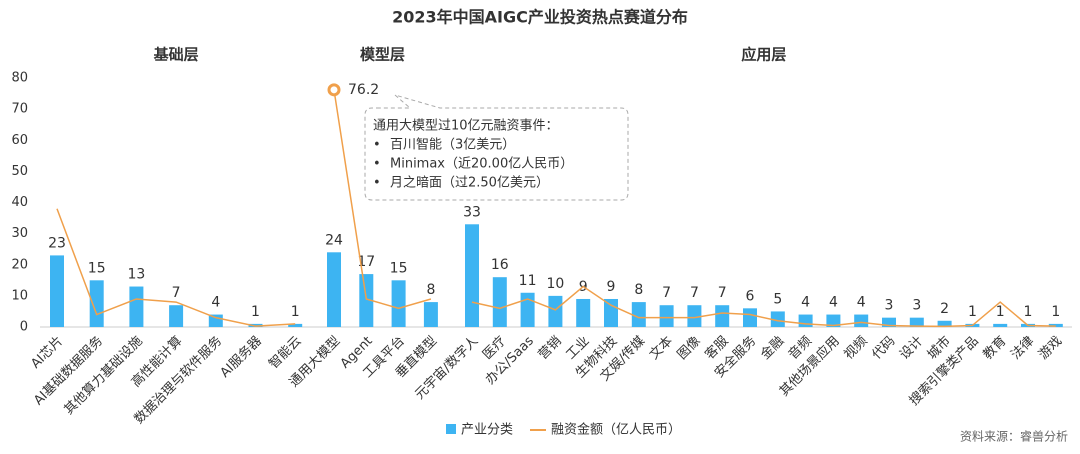 The height and width of the screenshot is (454, 1080). What do you see at coordinates (661, 348) in the screenshot?
I see `x-tick-label: 文本` at bounding box center [661, 348].